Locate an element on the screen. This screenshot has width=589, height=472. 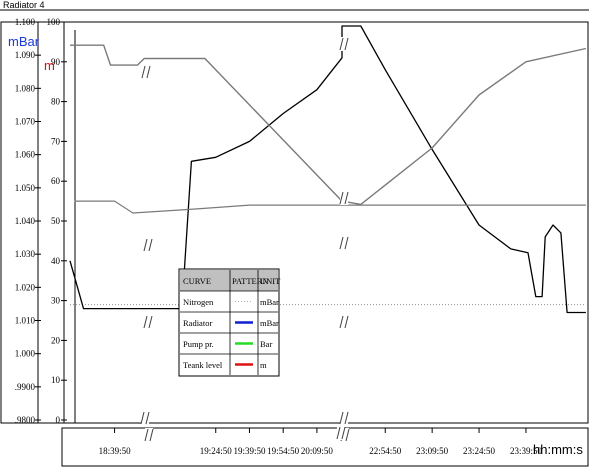
legend-curve-name: Pump pr. is located at coordinates (198, 344).